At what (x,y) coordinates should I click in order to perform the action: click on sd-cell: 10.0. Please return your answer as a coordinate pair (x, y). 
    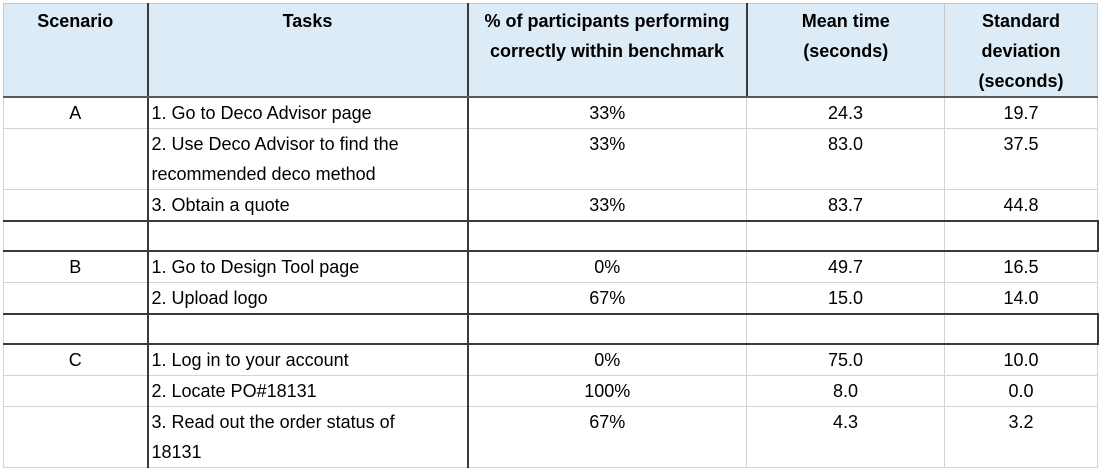
    Looking at the image, I should click on (1021, 359).